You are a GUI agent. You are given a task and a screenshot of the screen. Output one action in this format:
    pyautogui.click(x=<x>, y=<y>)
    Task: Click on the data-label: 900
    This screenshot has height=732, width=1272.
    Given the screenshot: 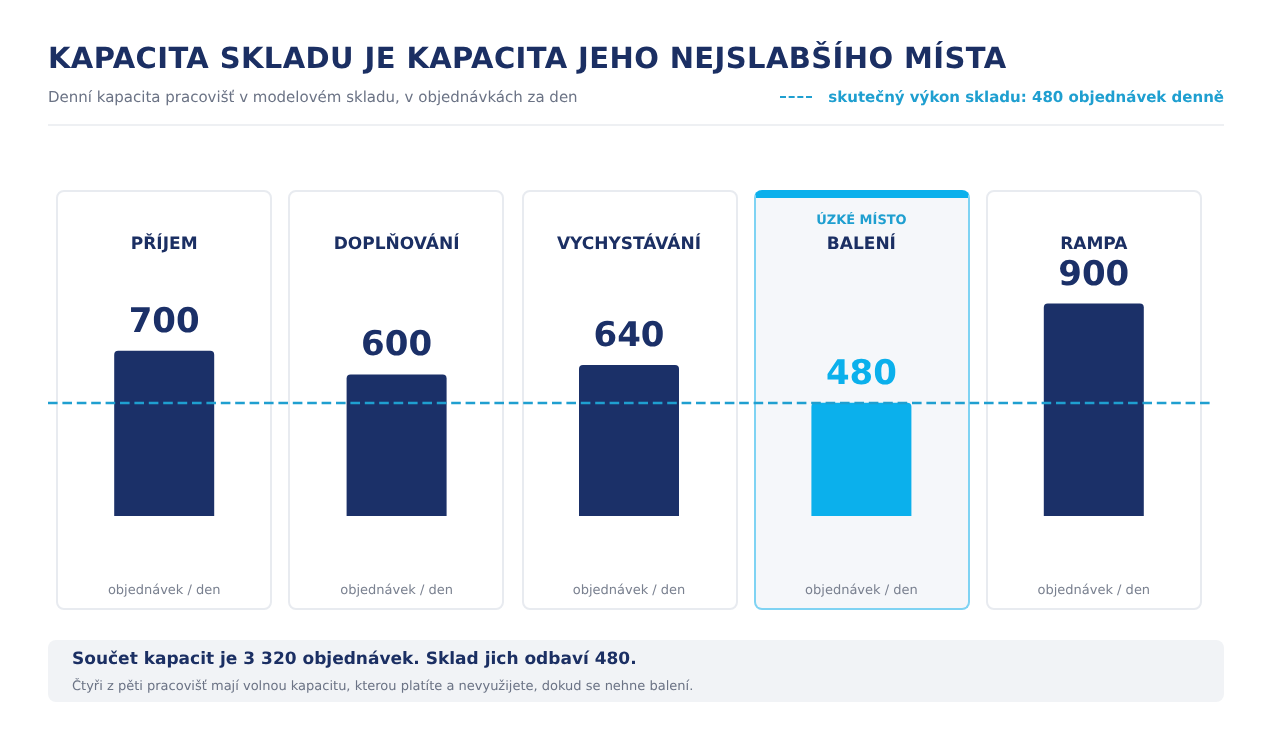 What is the action you would take?
    pyautogui.click(x=1094, y=274)
    